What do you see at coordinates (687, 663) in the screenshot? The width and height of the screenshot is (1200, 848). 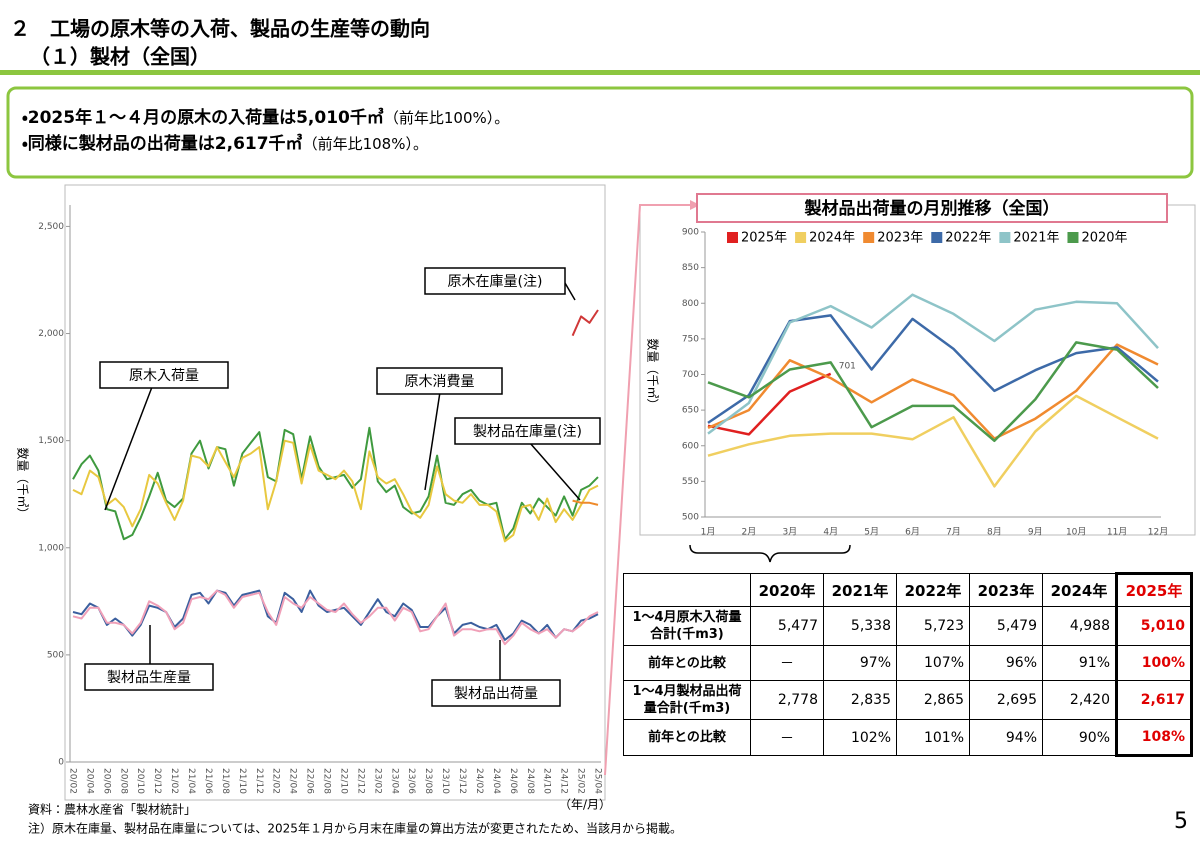 I see `table-cell: 前年との比較` at bounding box center [687, 663].